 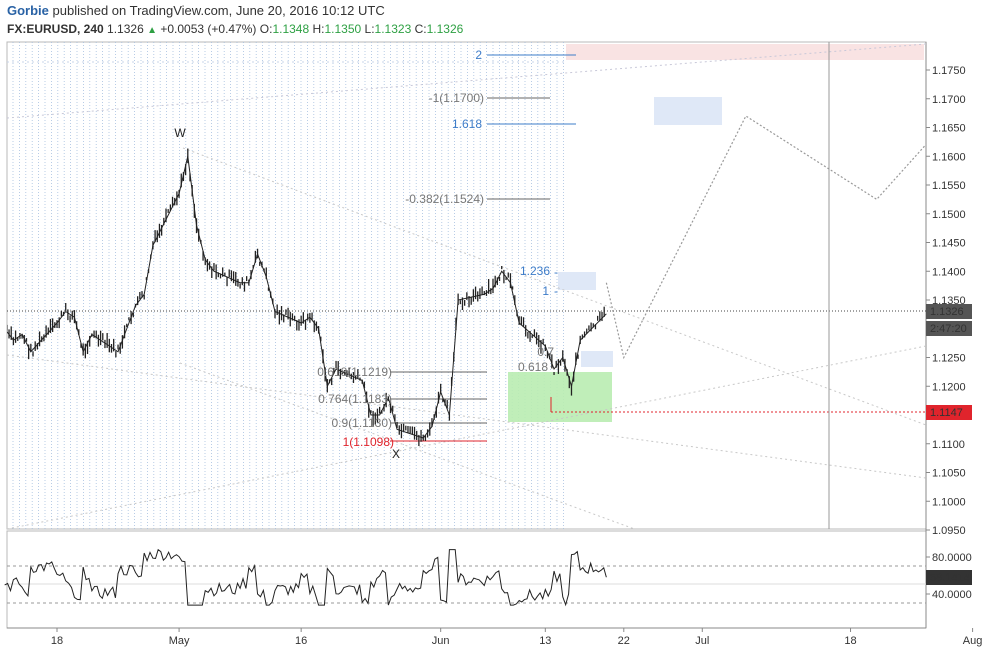 What do you see at coordinates (949, 71) in the screenshot?
I see `price-tick-label: 1.1750` at bounding box center [949, 71].